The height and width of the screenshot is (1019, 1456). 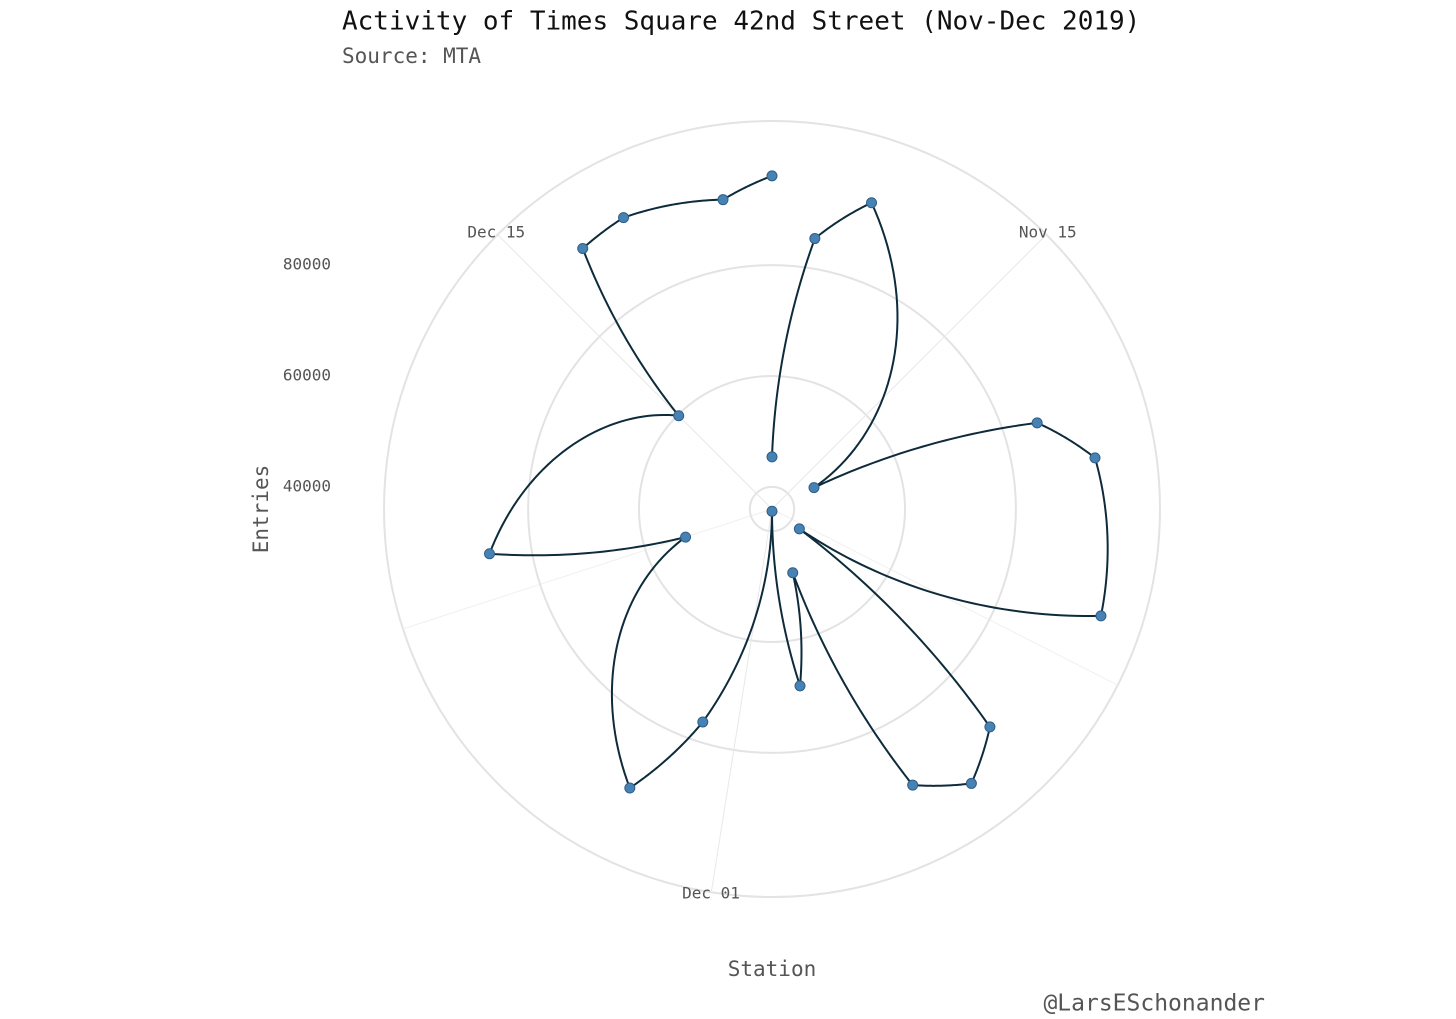 I want to click on caption: @LarsESchonander, so click(x=1154, y=1004).